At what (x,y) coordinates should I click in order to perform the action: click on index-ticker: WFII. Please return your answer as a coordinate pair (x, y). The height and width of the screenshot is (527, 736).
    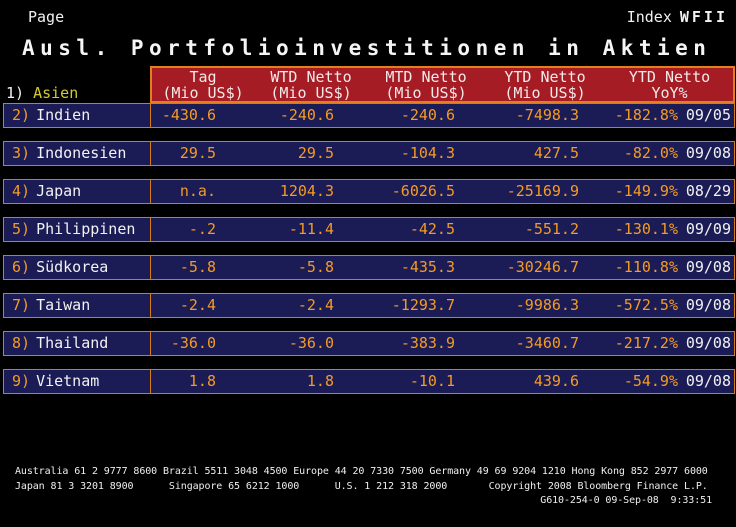
    Looking at the image, I should click on (703, 17).